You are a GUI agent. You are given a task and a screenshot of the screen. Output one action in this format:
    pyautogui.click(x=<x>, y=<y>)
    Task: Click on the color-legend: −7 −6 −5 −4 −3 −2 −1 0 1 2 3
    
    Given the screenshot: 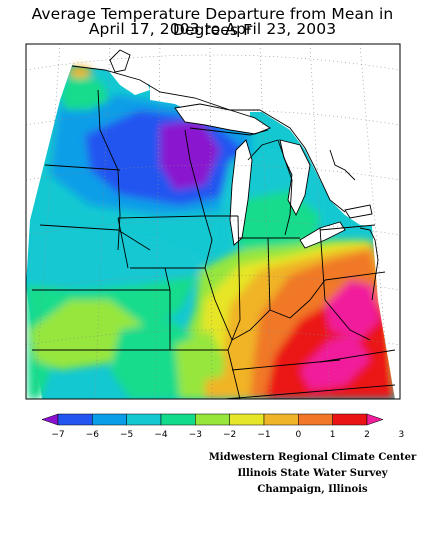 What is the action you would take?
    pyautogui.click(x=222, y=426)
    